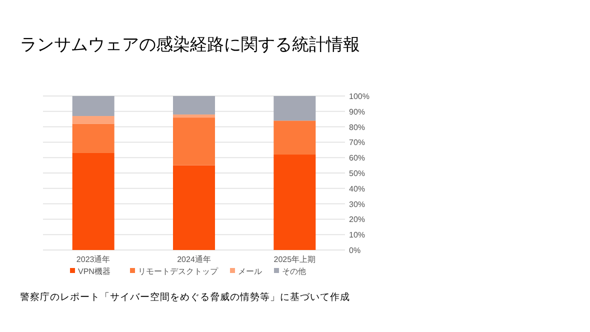 The image size is (590, 332). What do you see at coordinates (357, 219) in the screenshot?
I see `y-tick-label: 20%` at bounding box center [357, 219].